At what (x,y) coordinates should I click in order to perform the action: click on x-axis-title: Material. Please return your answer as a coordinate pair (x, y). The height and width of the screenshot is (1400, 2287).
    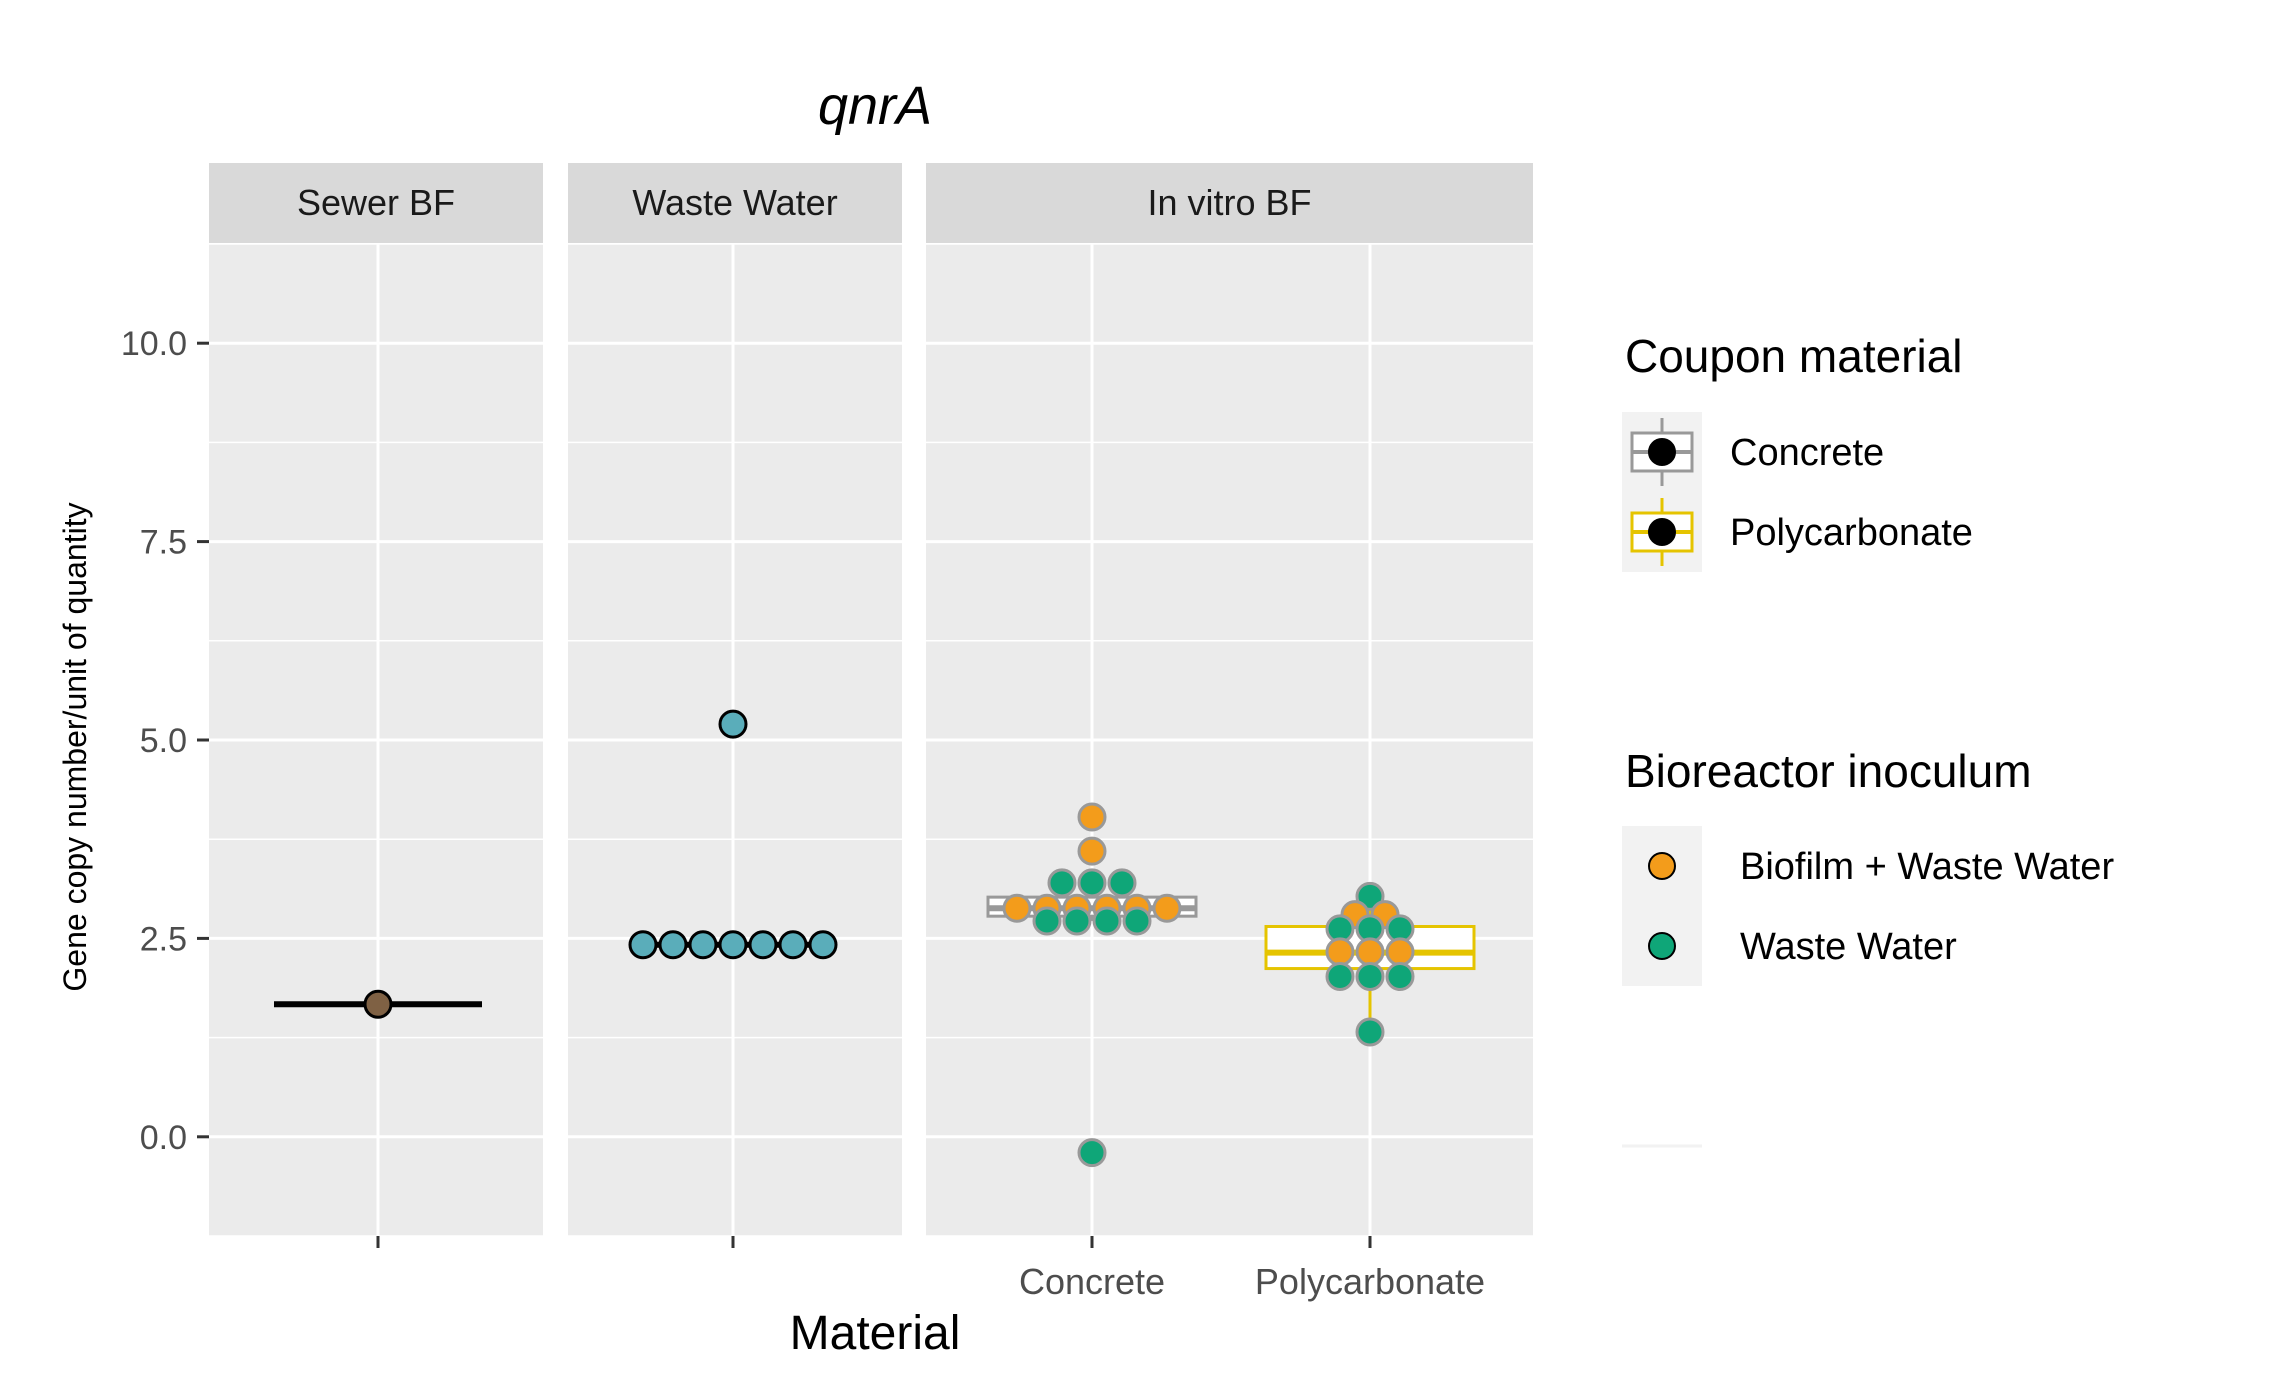
    Looking at the image, I should click on (875, 1333).